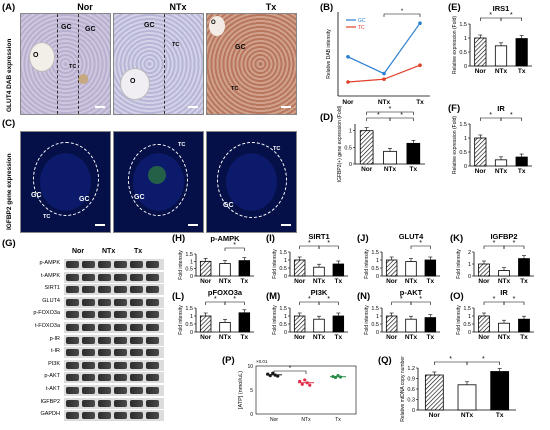 This screenshot has height=430, width=550. I want to click on ytick-label-F: 0.5, so click(463, 153).